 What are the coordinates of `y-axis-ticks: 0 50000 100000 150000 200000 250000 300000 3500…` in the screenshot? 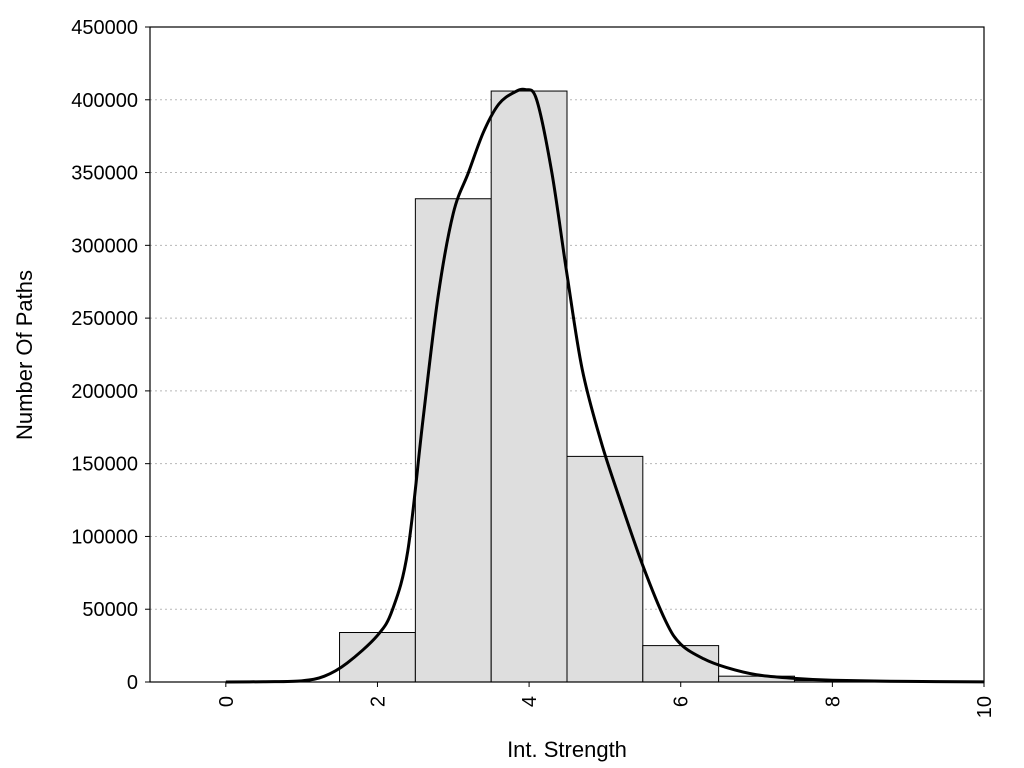 It's located at (110, 355).